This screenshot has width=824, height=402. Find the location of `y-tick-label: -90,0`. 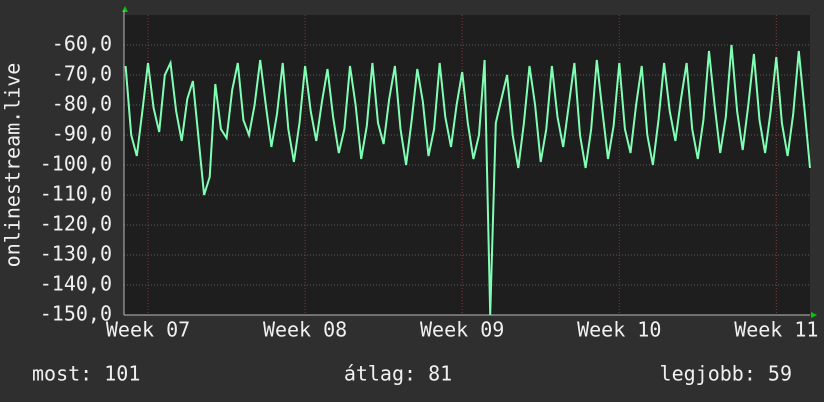

y-tick-label: -90,0 is located at coordinates (82, 134).